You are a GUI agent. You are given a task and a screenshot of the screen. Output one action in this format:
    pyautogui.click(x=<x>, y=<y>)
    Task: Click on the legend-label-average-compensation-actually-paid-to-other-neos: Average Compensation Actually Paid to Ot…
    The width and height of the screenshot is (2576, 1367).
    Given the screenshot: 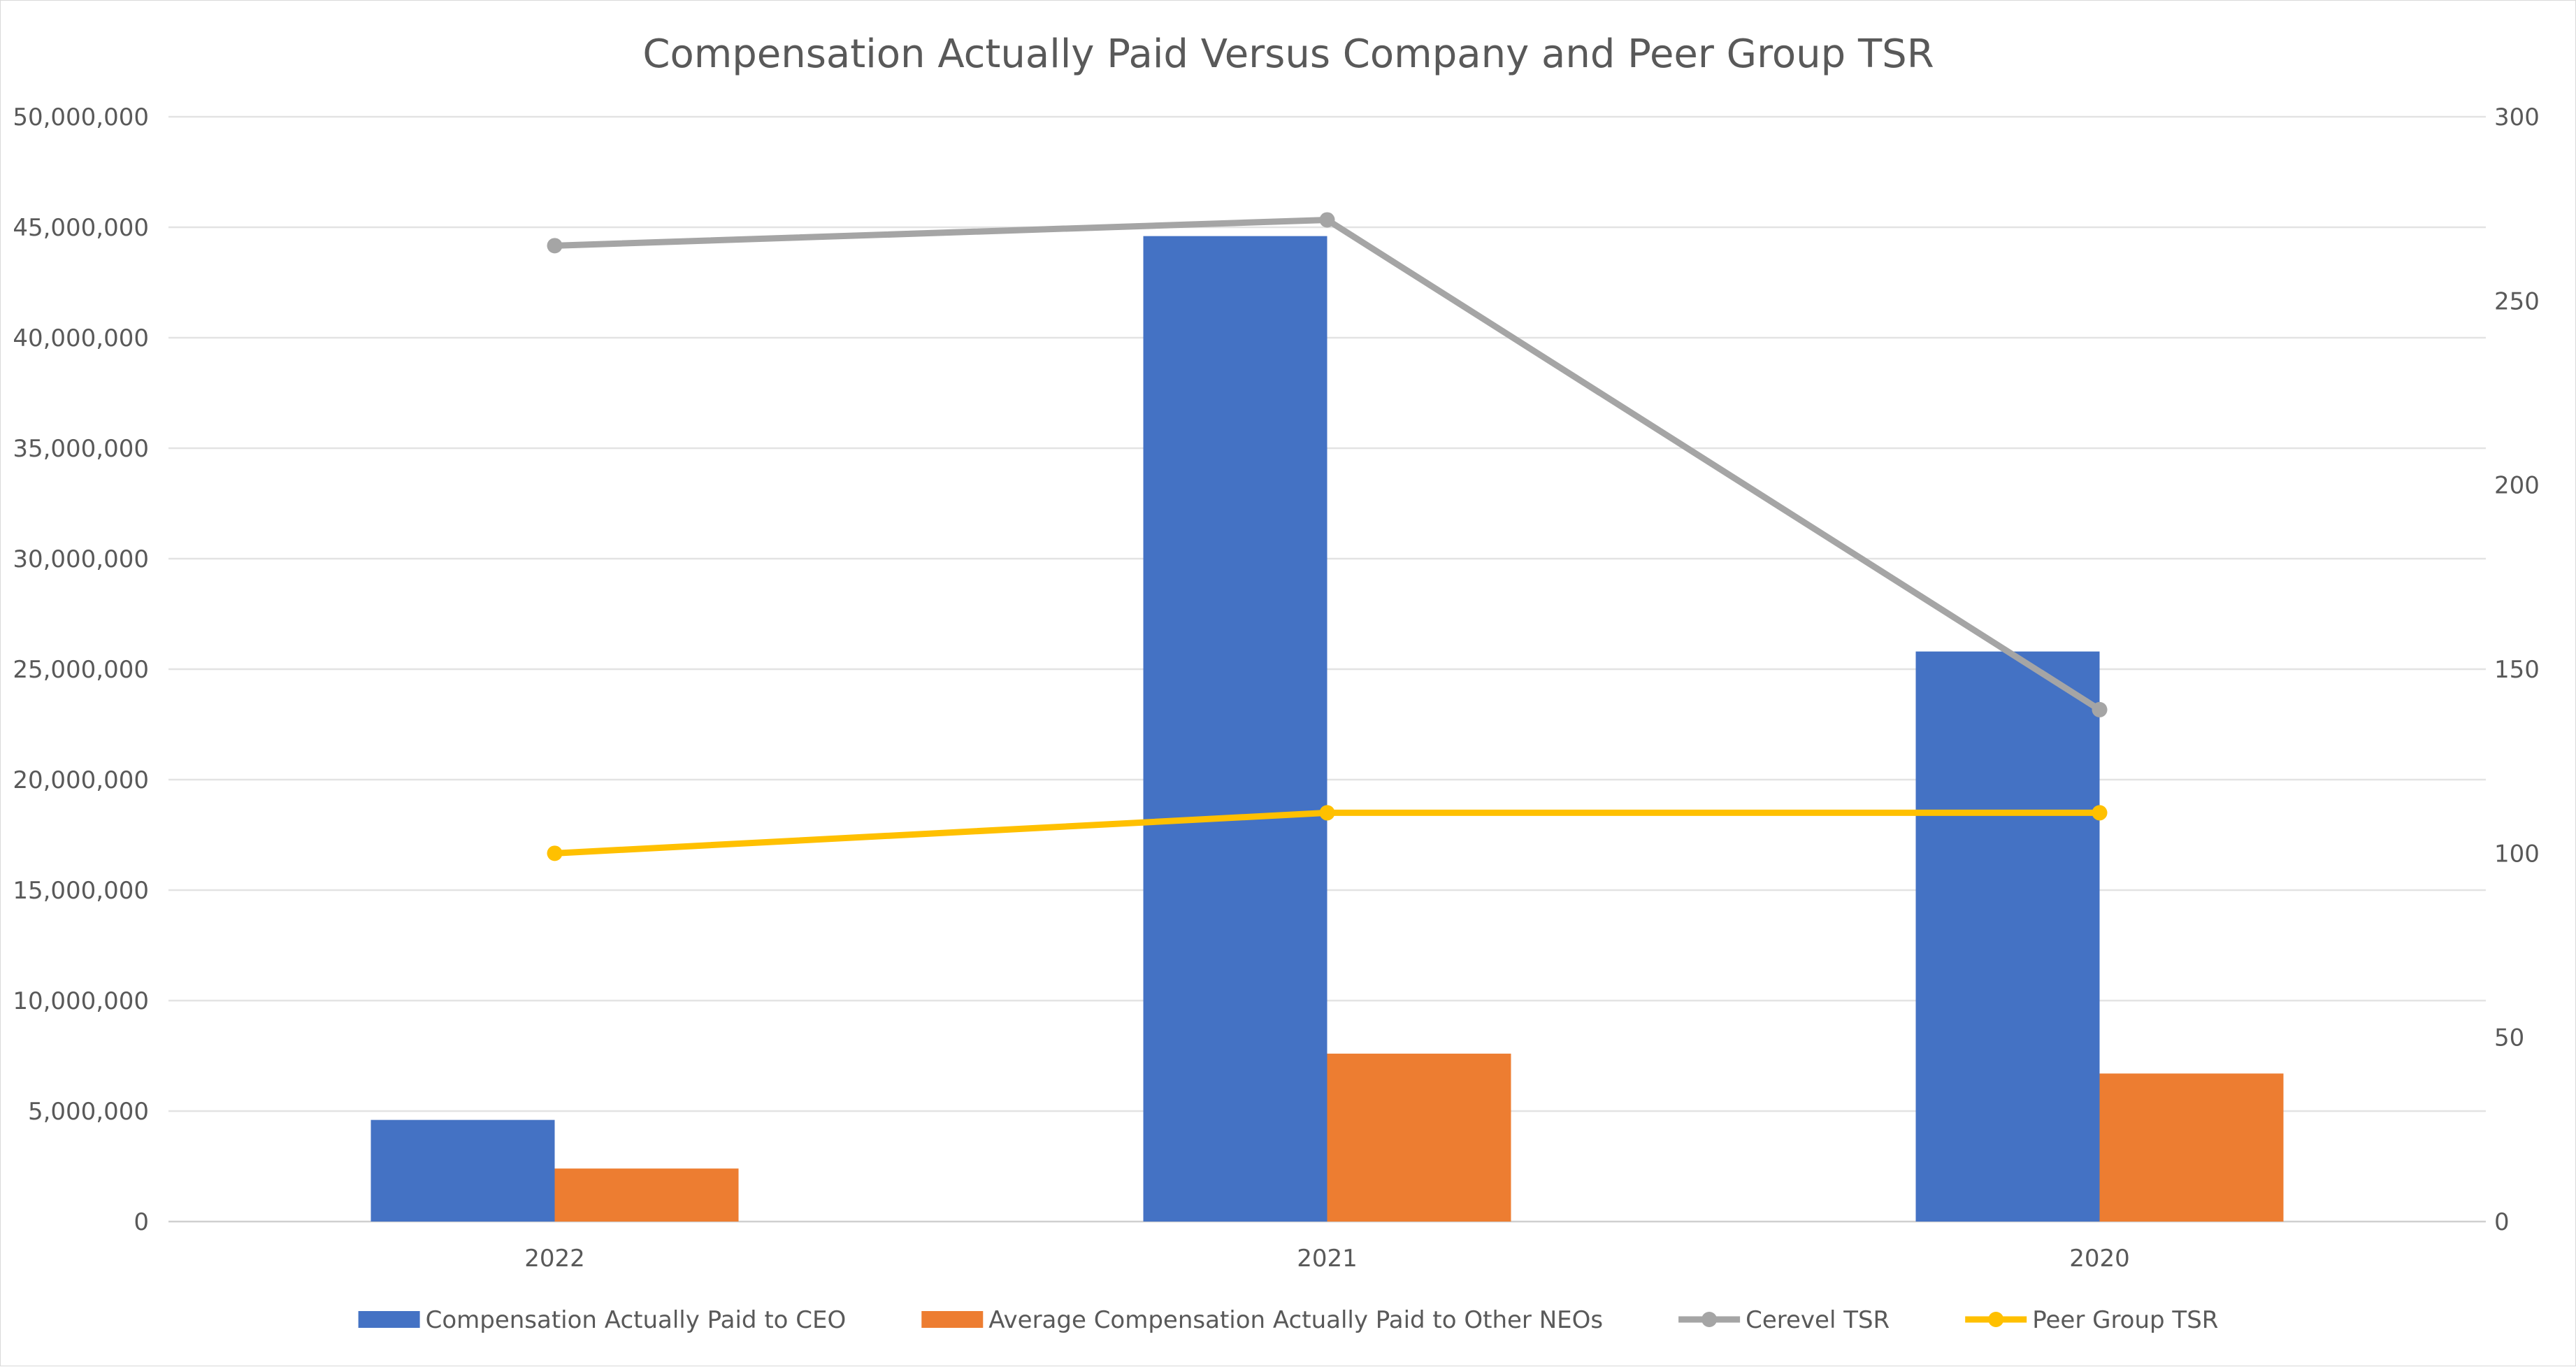 What is the action you would take?
    pyautogui.click(x=1295, y=1320)
    